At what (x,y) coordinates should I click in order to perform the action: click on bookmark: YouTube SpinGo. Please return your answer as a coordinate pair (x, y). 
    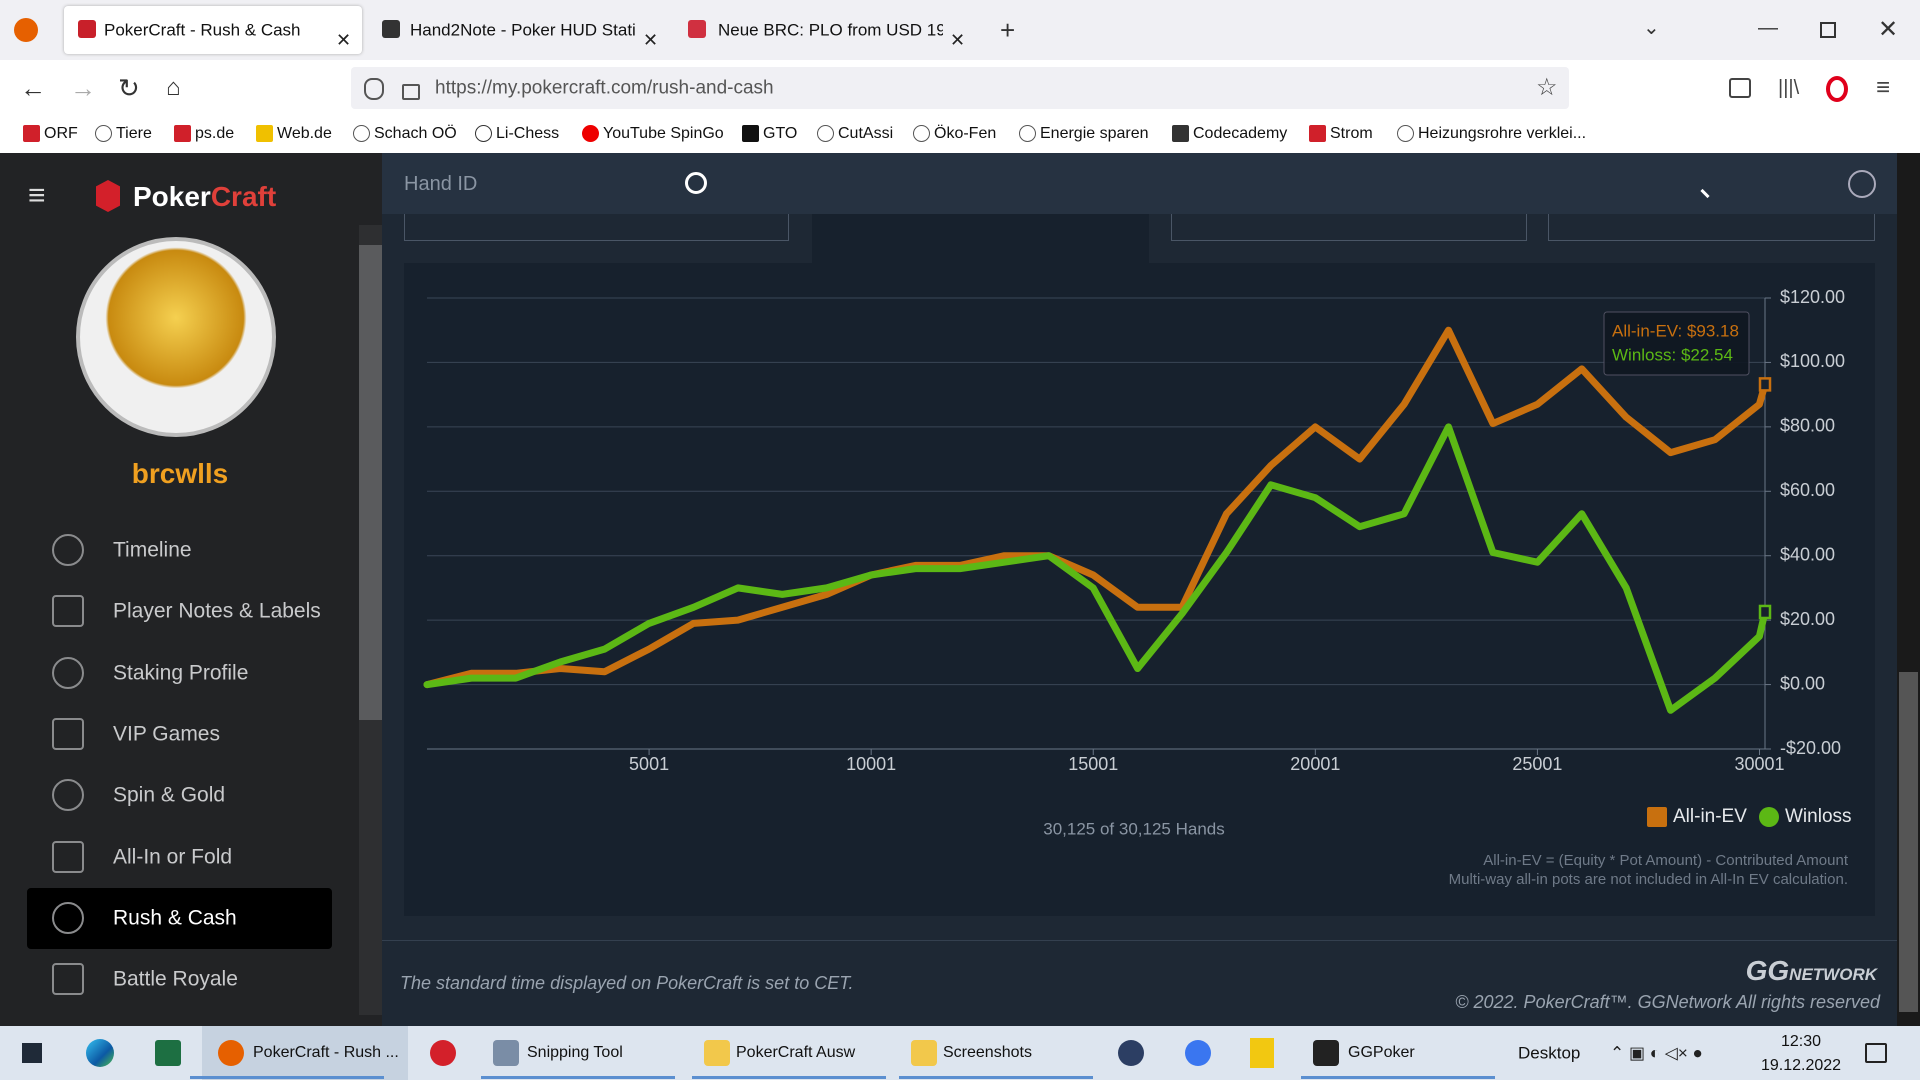
    Looking at the image, I should click on (663, 133).